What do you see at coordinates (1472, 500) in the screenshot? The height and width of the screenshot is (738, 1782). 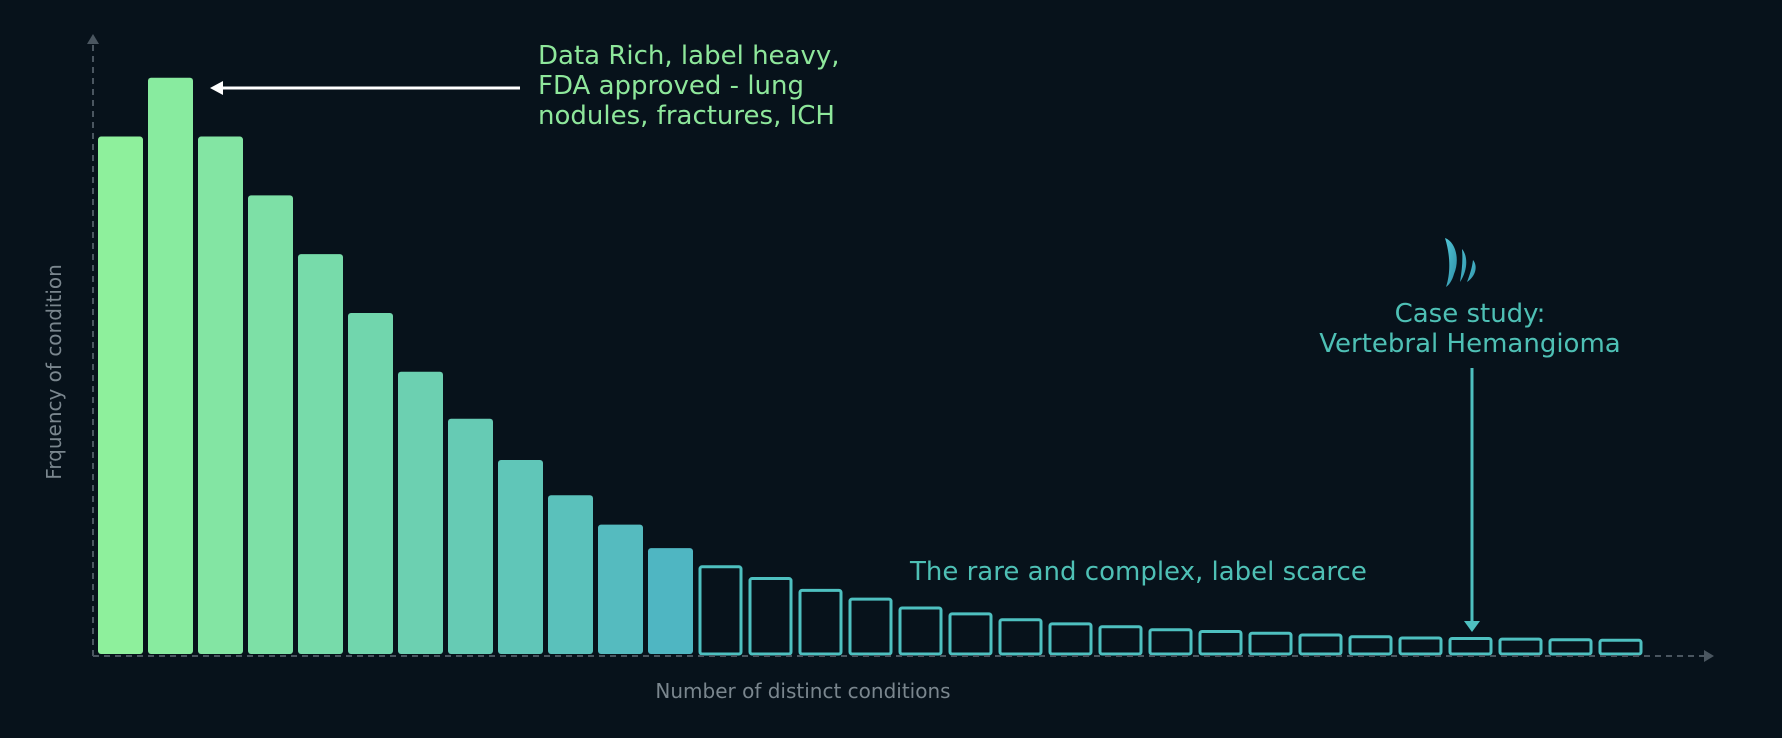 I see `case-study-arrow` at bounding box center [1472, 500].